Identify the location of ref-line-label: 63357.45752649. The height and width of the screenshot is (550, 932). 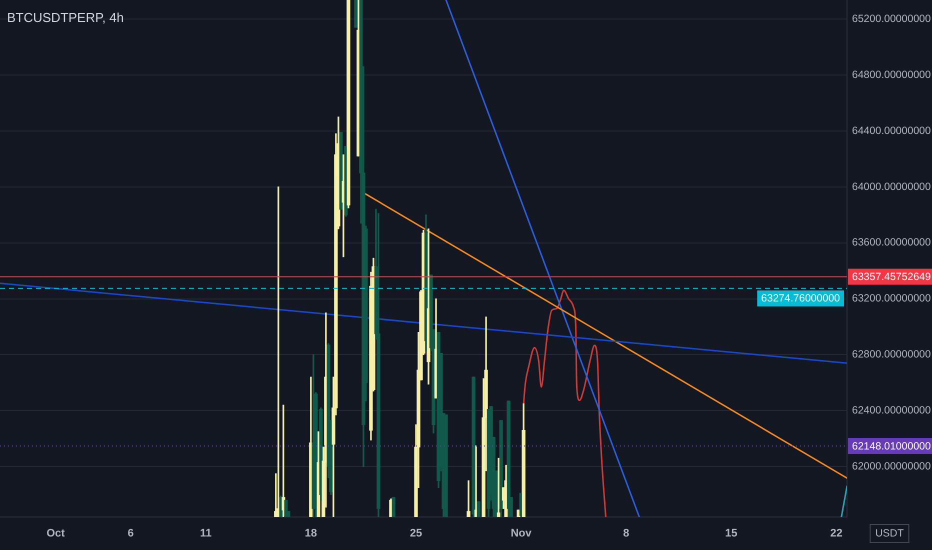
(891, 277).